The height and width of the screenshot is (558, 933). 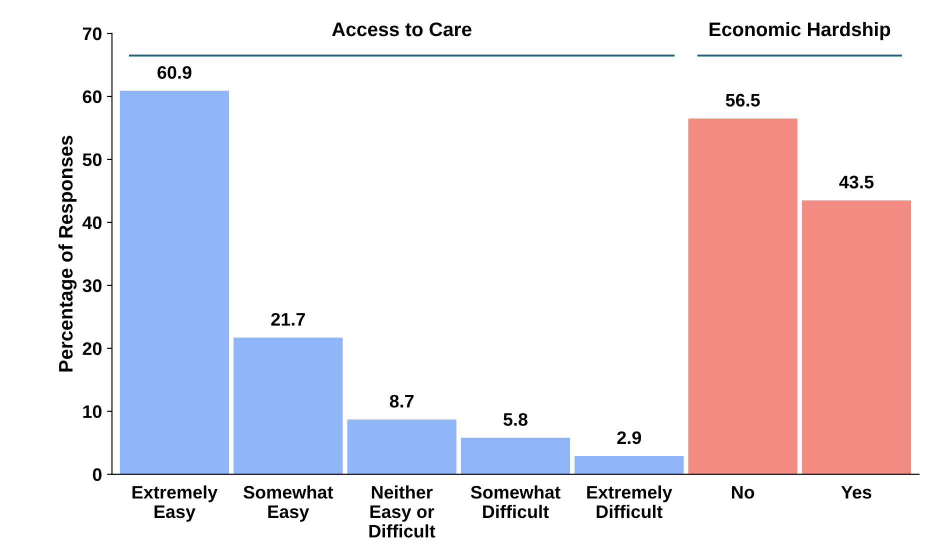 I want to click on y-tick-label: 0, so click(x=97, y=475).